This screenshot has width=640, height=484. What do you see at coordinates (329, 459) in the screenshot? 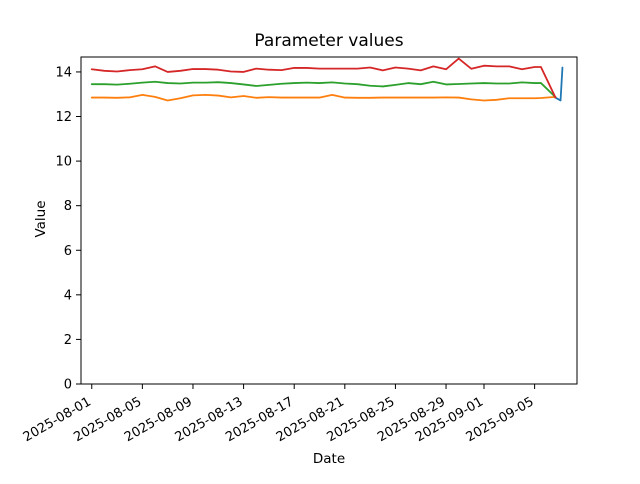
I see `x-axis-label: Date` at bounding box center [329, 459].